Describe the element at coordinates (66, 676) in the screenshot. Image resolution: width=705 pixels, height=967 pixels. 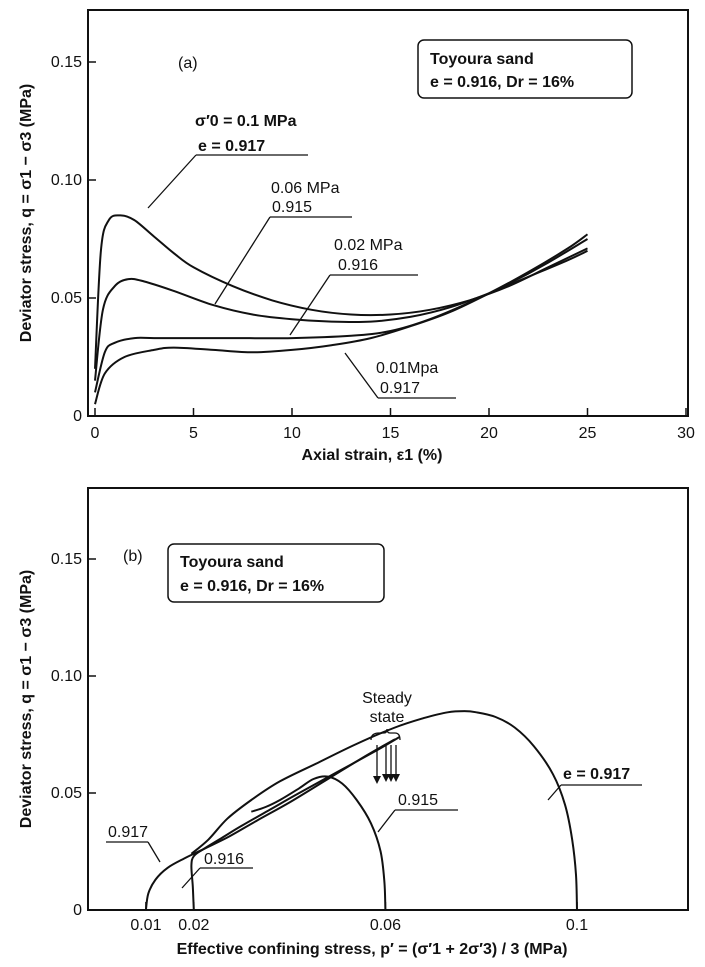
I see `b-ytick-label-2: 0.10` at that location.